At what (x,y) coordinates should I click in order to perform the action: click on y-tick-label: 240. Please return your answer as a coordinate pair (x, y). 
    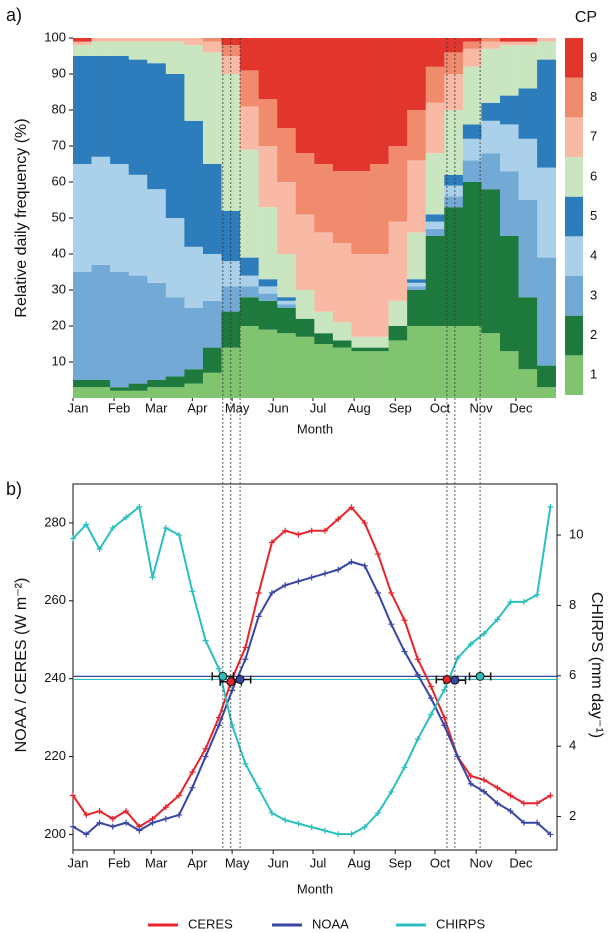
    Looking at the image, I should click on (55, 677).